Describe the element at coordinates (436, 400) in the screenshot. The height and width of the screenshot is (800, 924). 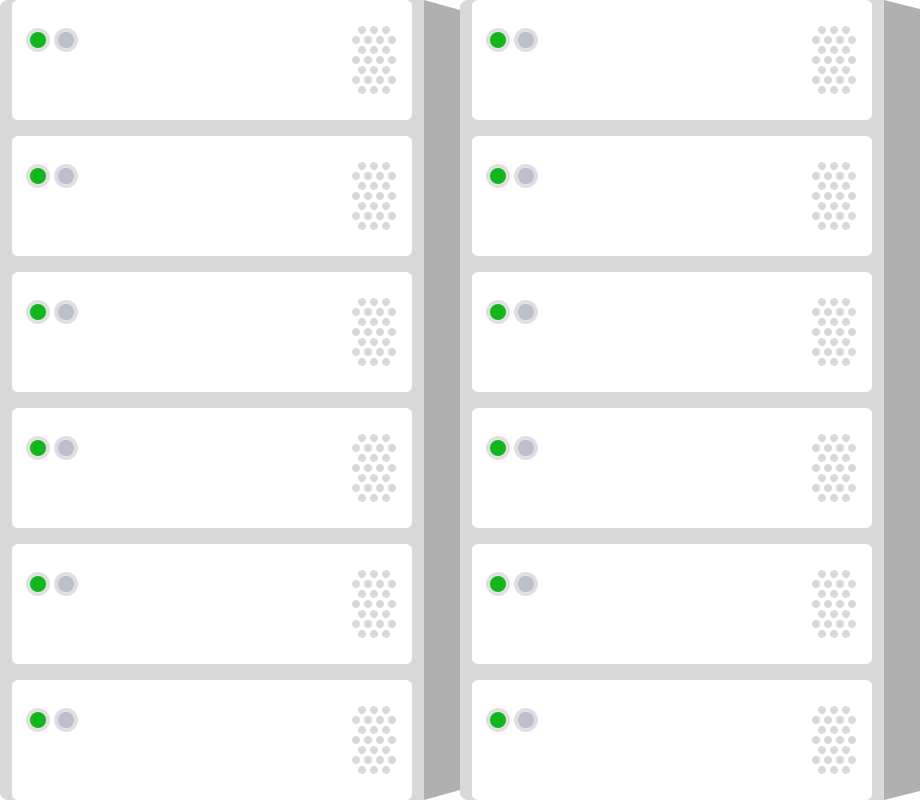
I see `left-rack-side-panel` at that location.